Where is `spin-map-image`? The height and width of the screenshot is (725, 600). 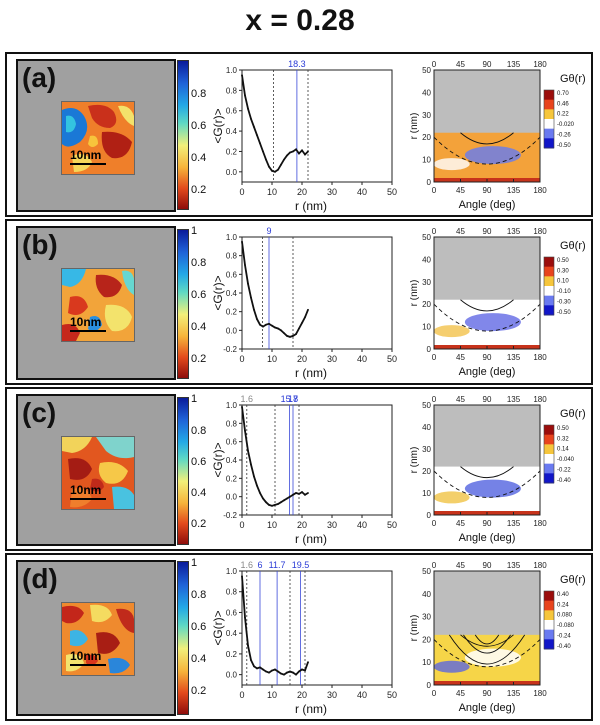 spin-map-image is located at coordinates (98, 138).